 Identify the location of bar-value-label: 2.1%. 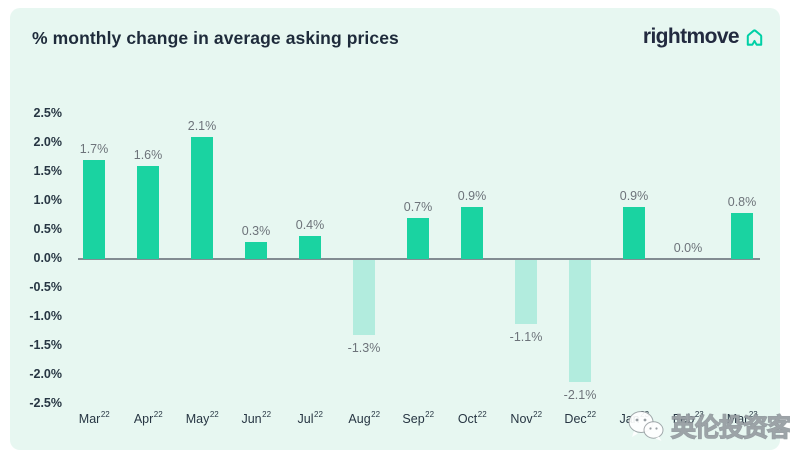
(202, 126).